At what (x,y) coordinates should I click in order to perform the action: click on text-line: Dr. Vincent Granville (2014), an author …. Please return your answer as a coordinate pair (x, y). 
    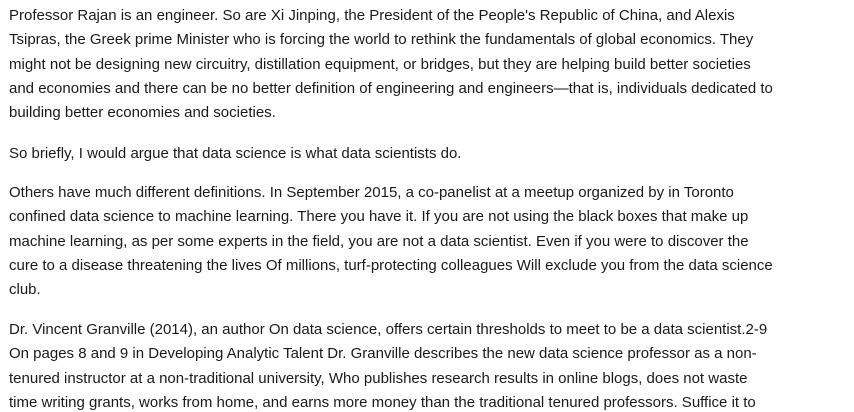
    Looking at the image, I should click on (388, 329).